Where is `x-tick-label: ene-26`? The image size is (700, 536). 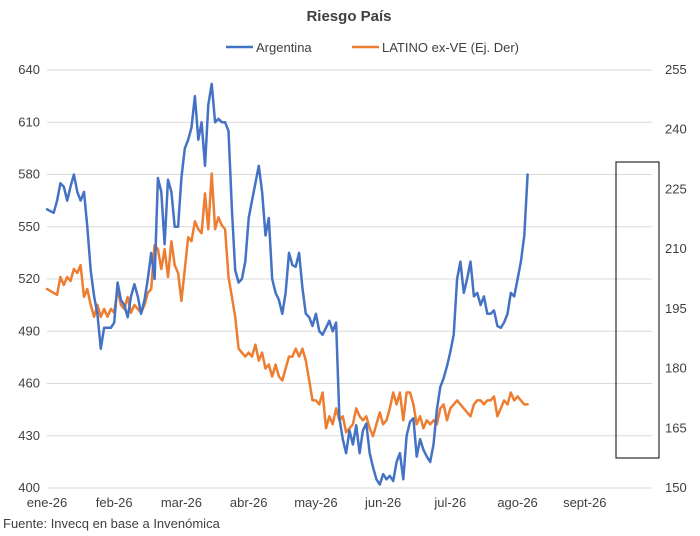 x-tick-label: ene-26 is located at coordinates (47, 502).